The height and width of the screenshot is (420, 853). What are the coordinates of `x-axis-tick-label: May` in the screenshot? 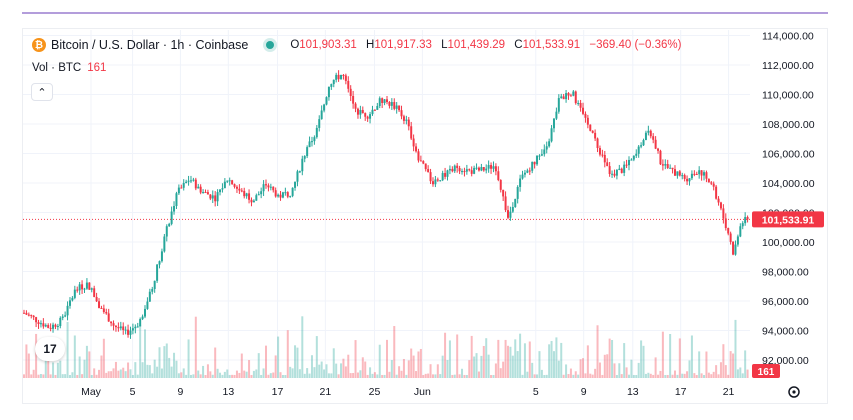 It's located at (91, 392).